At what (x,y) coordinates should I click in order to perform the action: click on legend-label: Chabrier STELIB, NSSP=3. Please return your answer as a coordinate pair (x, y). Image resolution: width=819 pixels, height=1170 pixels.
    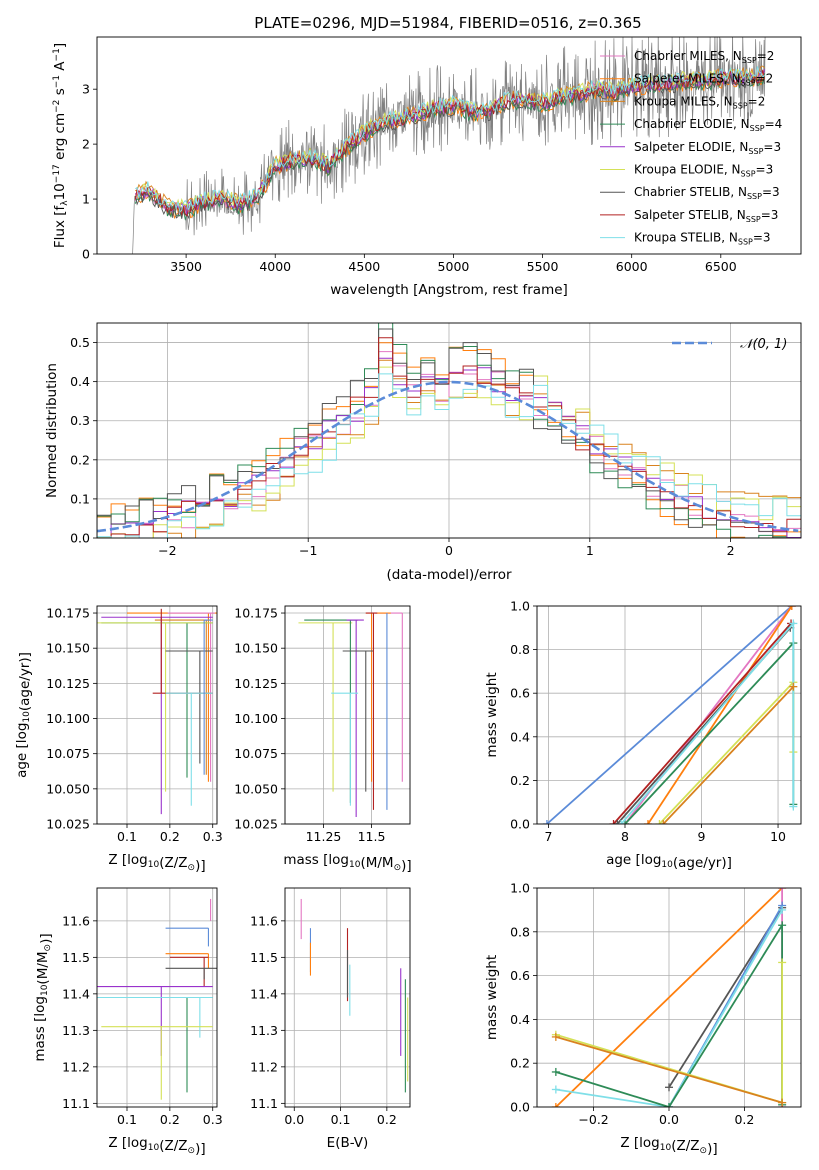
    Looking at the image, I should click on (707, 193).